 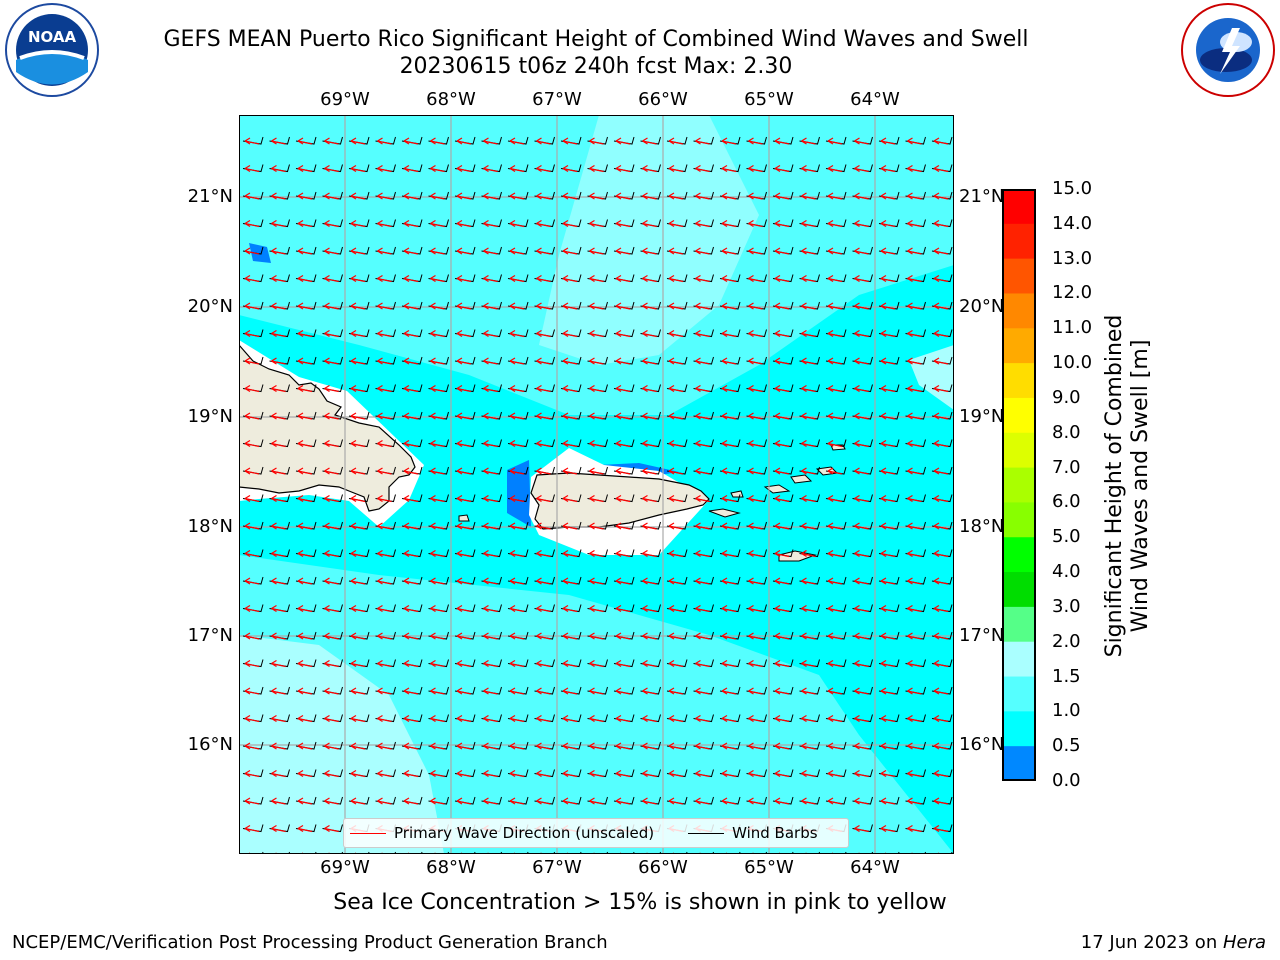 I want to click on sea-region-lighter, so click(x=931, y=377).